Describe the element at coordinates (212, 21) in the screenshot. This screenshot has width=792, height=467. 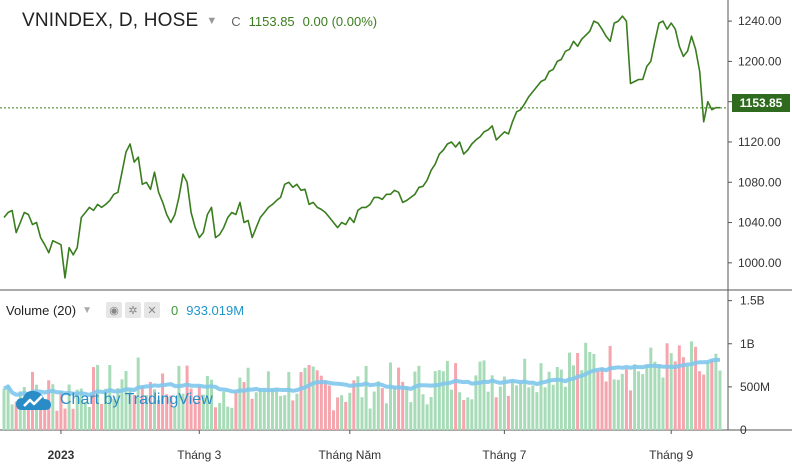
I see `symbol-dropdown-icon: ▼` at that location.